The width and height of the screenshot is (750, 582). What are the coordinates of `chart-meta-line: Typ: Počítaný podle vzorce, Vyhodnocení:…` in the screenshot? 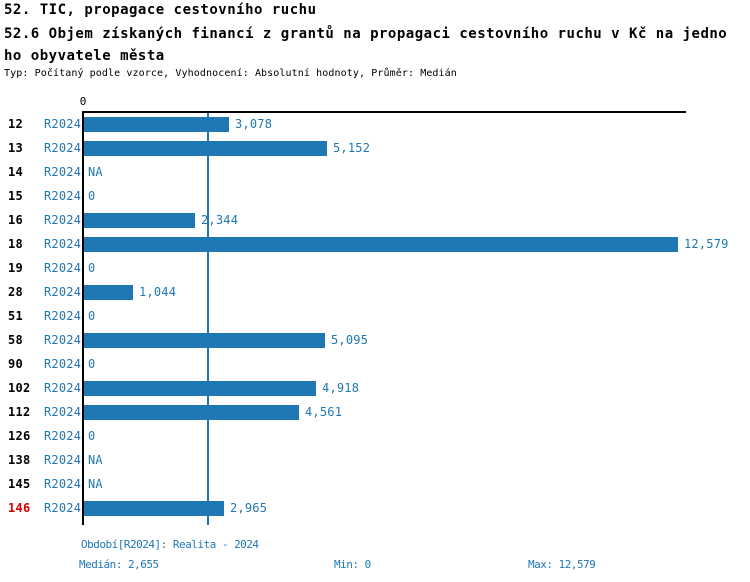 It's located at (230, 73).